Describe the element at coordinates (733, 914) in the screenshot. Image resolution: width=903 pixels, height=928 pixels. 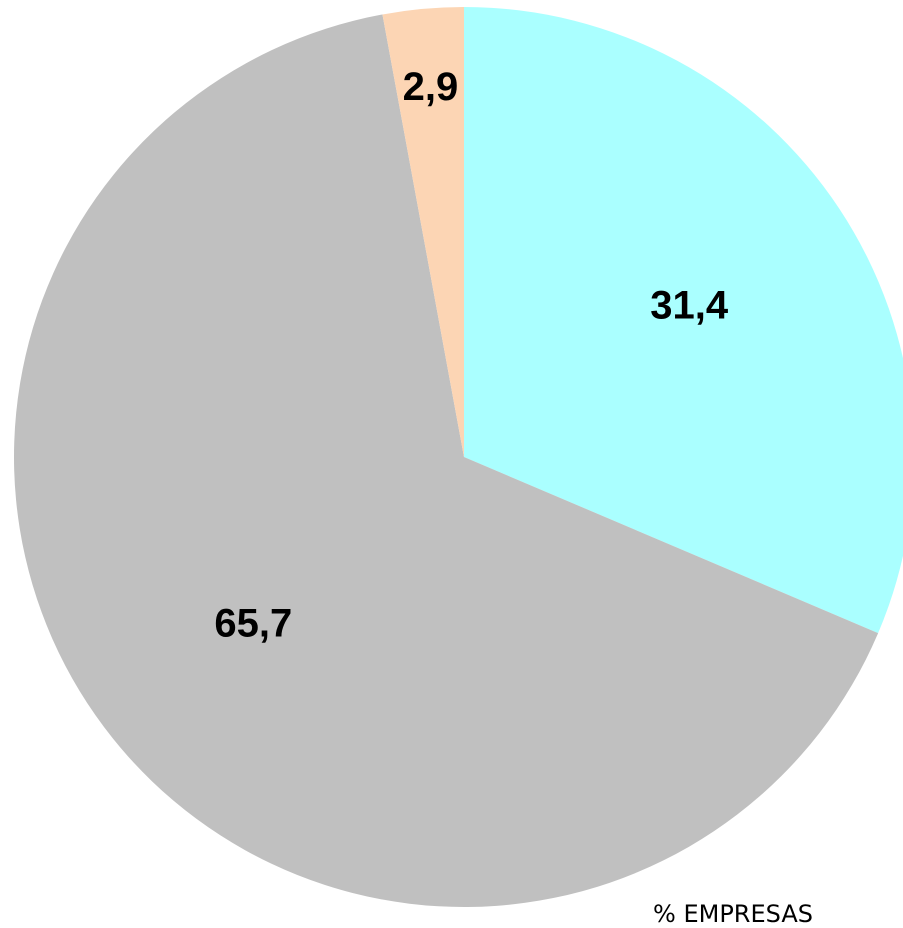
I see `chart-title: % EMPRESAS` at that location.